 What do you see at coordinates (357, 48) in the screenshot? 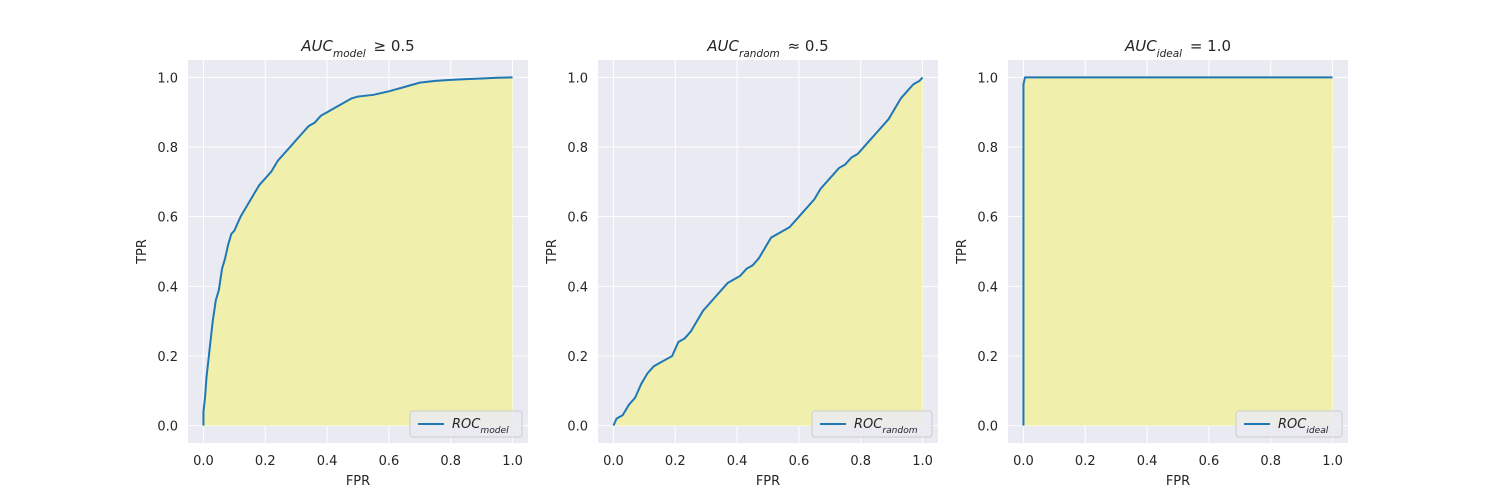
I see `chart-title: AUCmodel ≥ 0.5` at bounding box center [357, 48].